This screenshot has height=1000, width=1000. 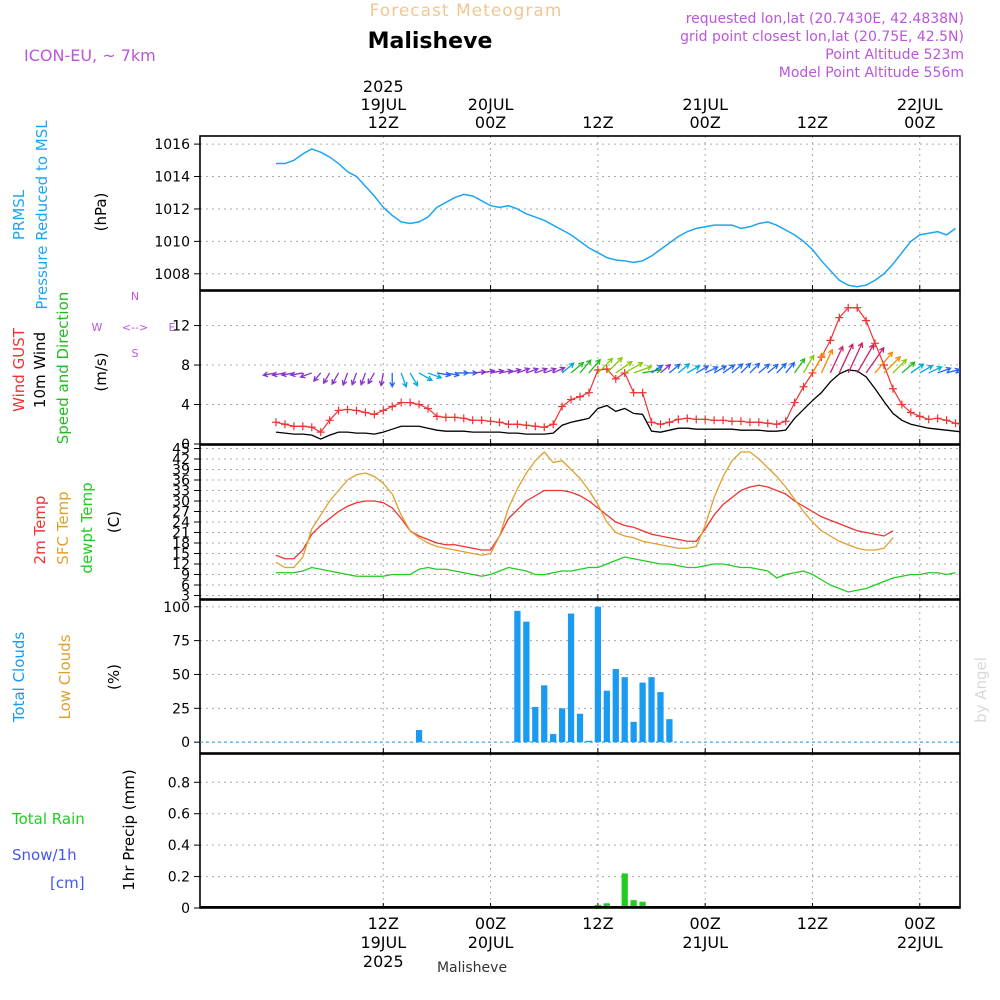 I want to click on panel-wind, so click(x=624, y=371).